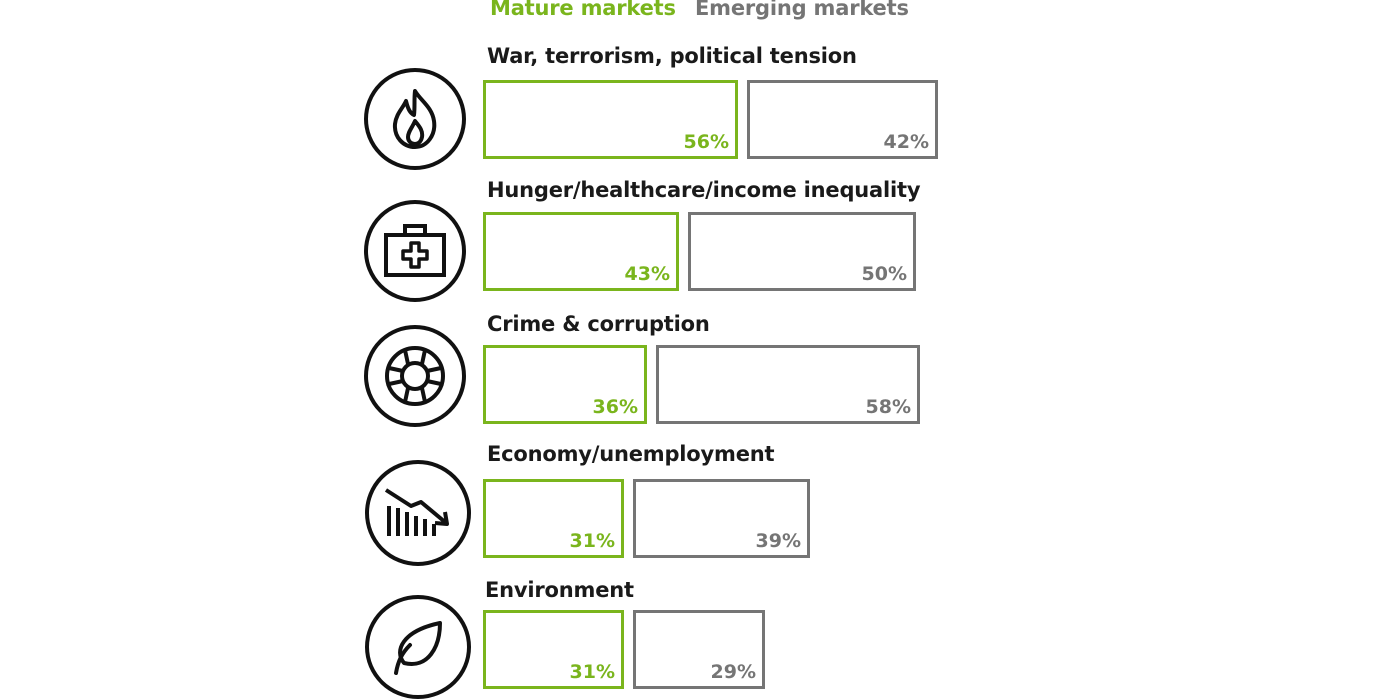 This screenshot has width=1400, height=700. What do you see at coordinates (906, 142) in the screenshot?
I see `value-label-emerging: 42%` at bounding box center [906, 142].